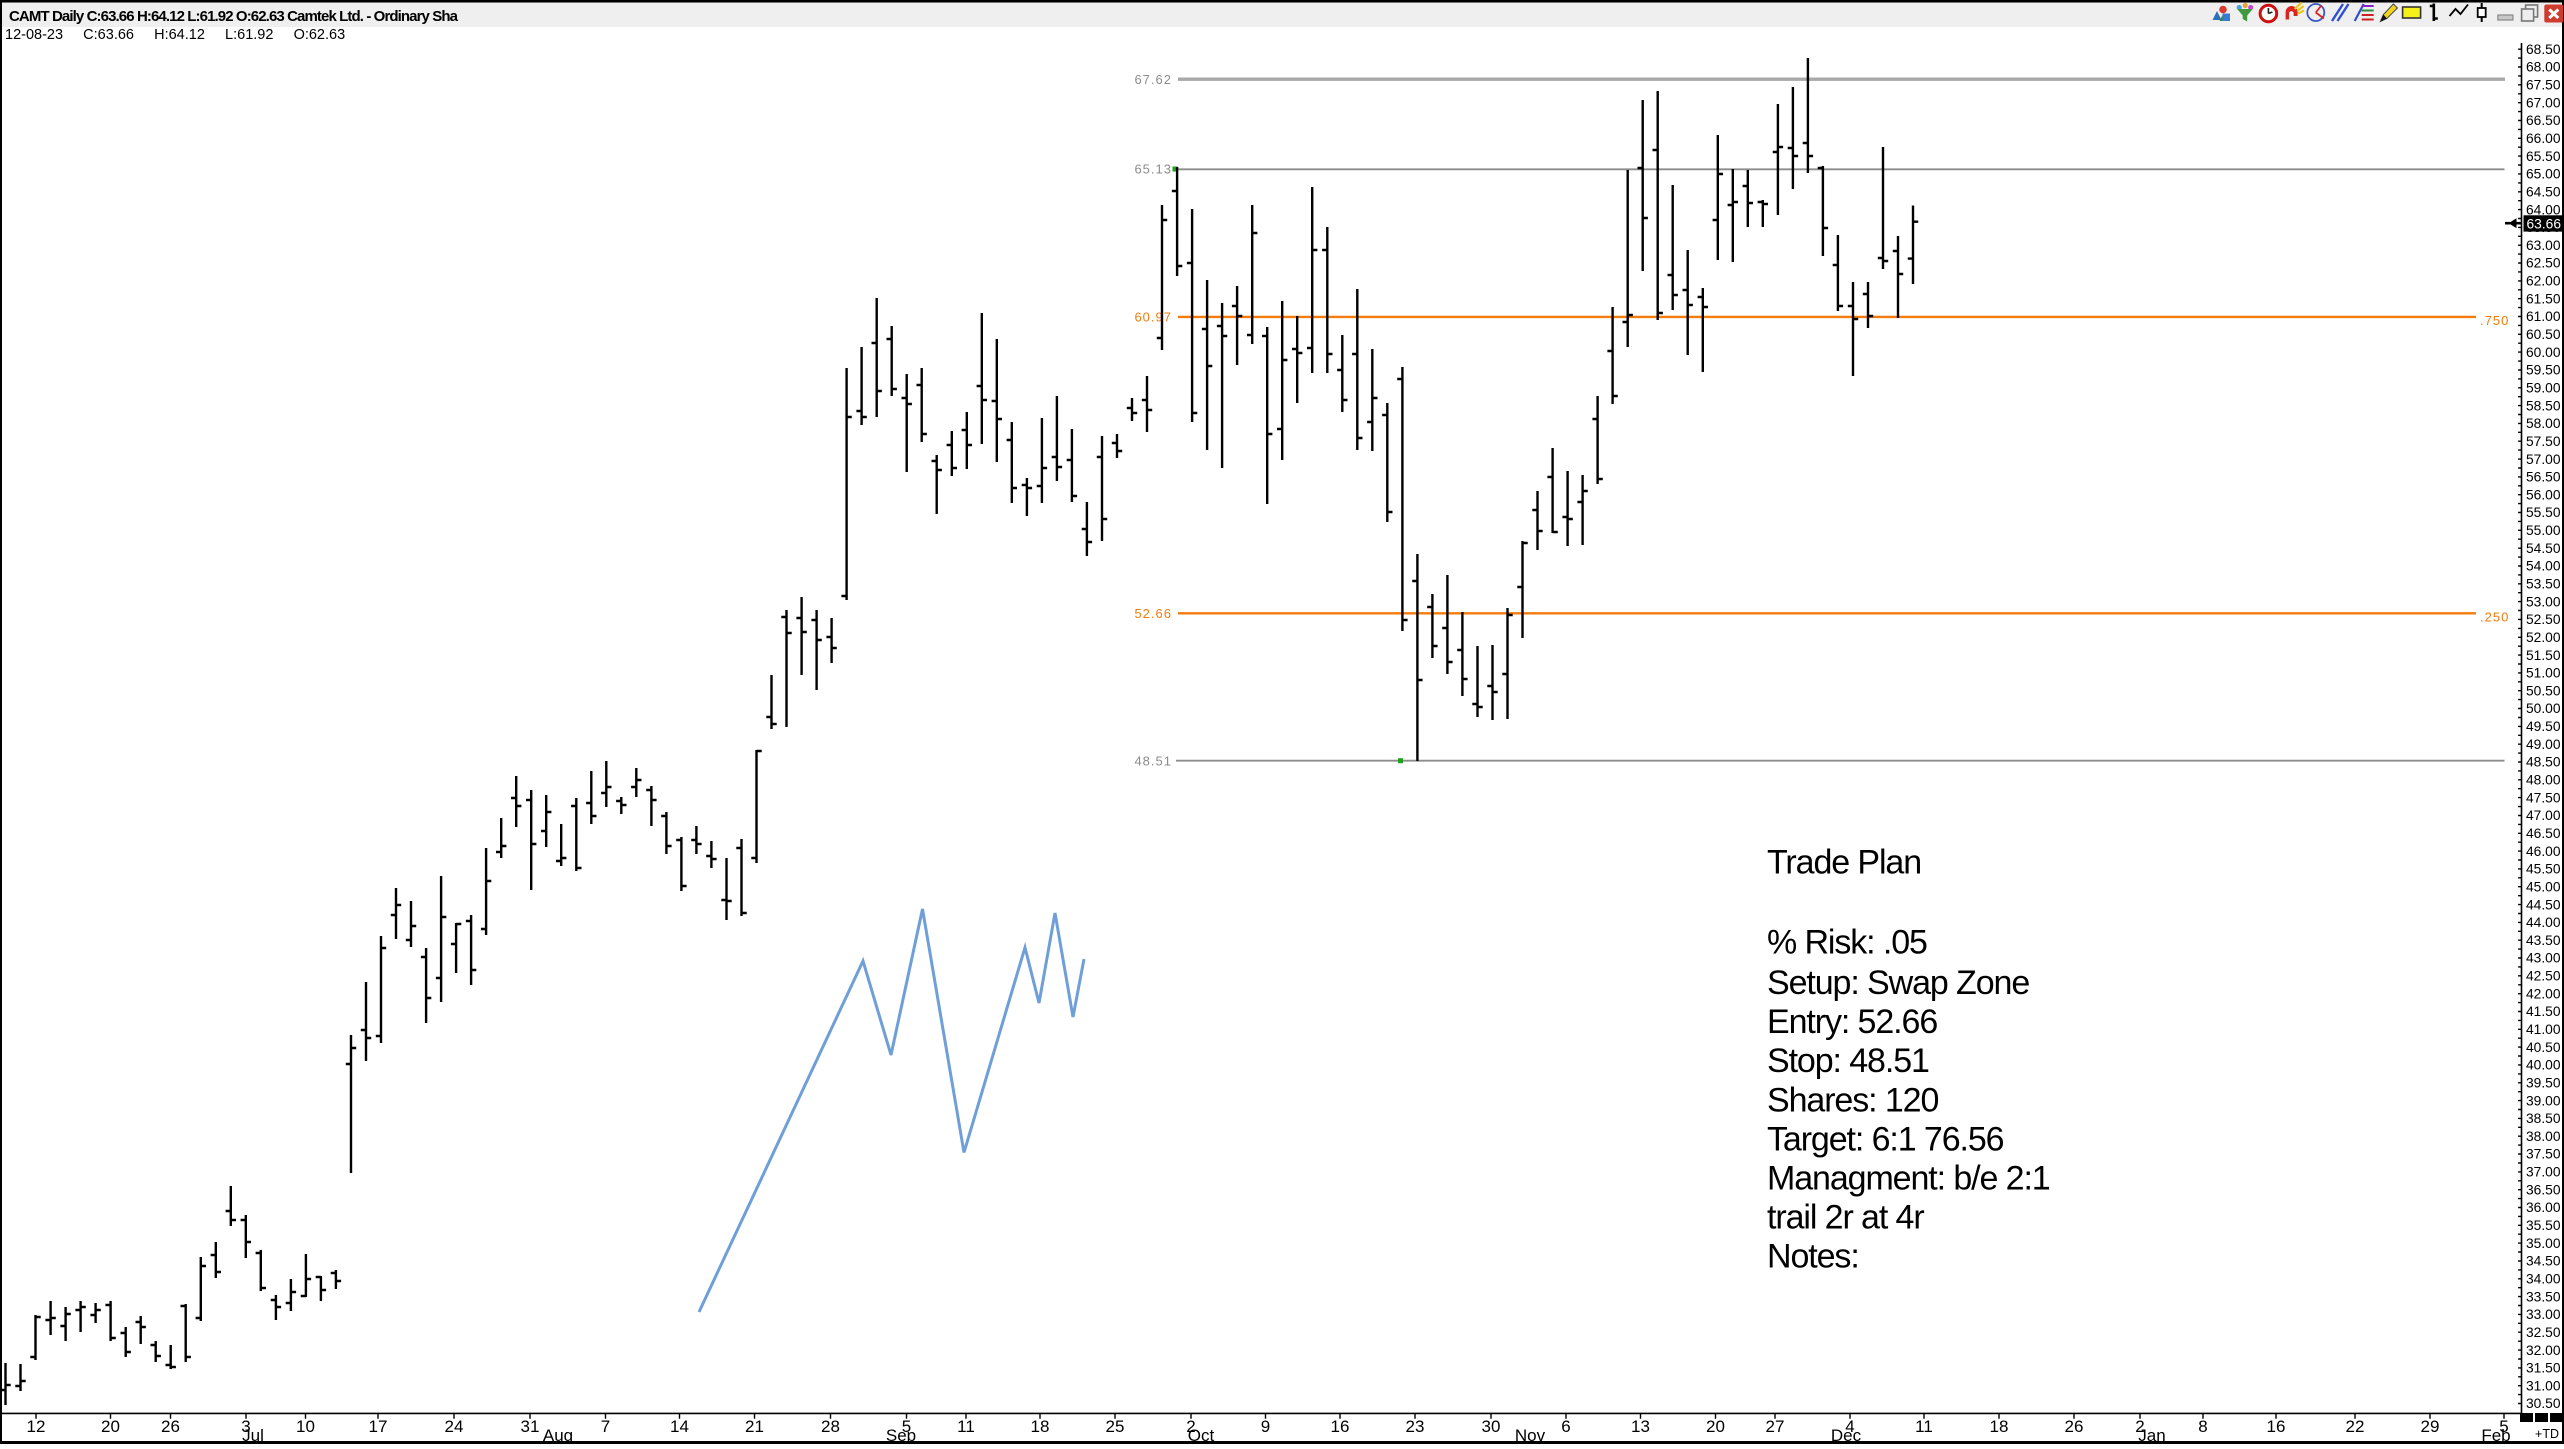 Image resolution: width=2564 pixels, height=1449 pixels. Describe the element at coordinates (1565, 1426) in the screenshot. I see `svg-text: 6` at that location.